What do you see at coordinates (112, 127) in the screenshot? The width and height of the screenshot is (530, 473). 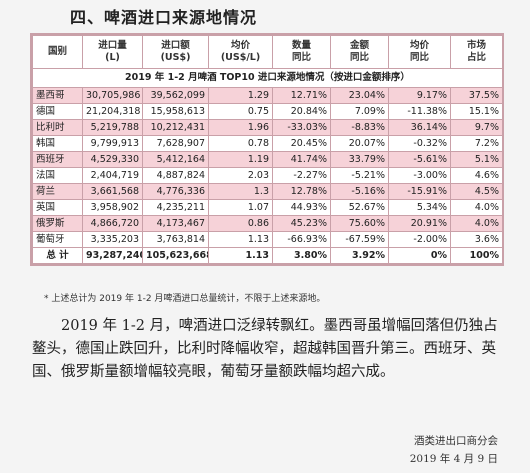 I see `cell-volume: 5,219,788` at bounding box center [112, 127].